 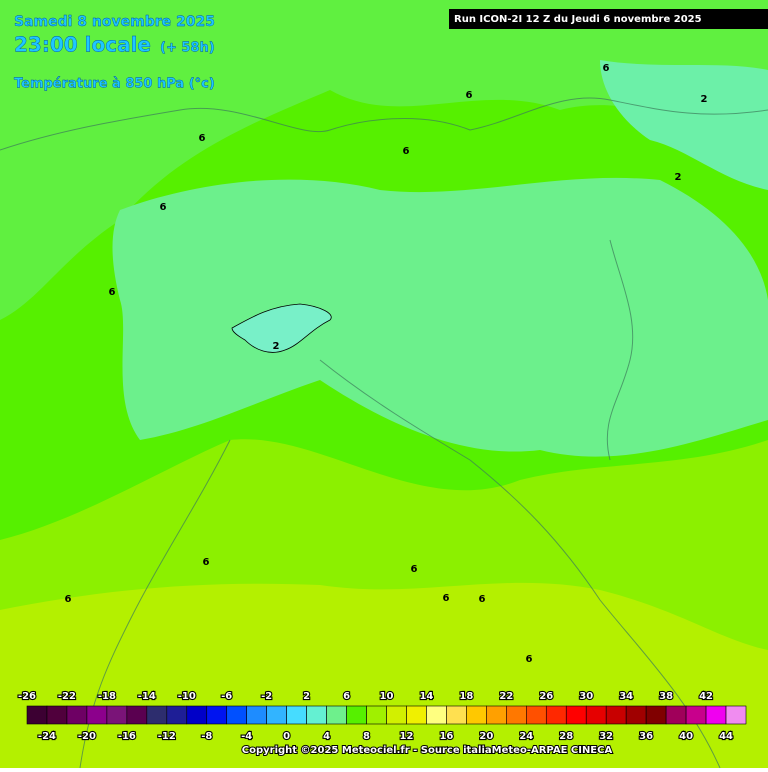 I want to click on legend-label: -8, so click(x=206, y=736).